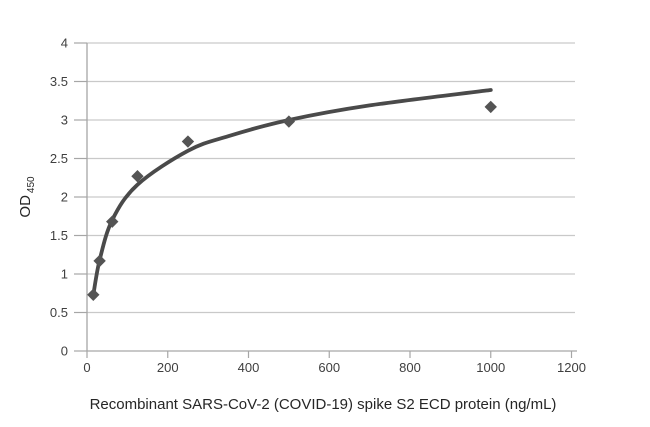  I want to click on x-tick-label: 800, so click(410, 367).